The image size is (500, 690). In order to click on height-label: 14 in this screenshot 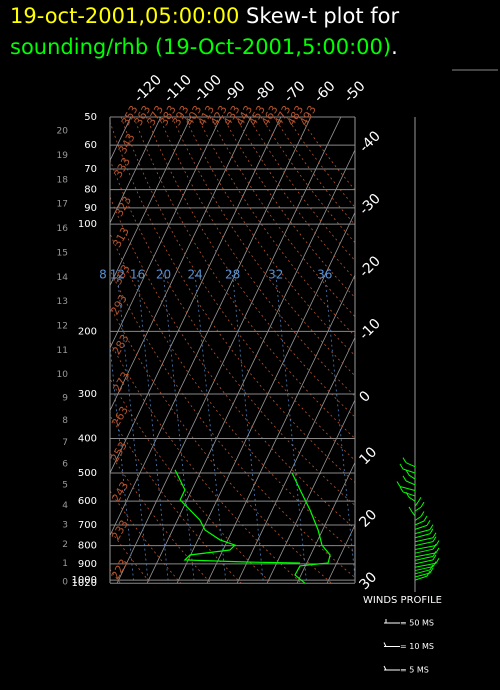, I will do `click(63, 278)`.